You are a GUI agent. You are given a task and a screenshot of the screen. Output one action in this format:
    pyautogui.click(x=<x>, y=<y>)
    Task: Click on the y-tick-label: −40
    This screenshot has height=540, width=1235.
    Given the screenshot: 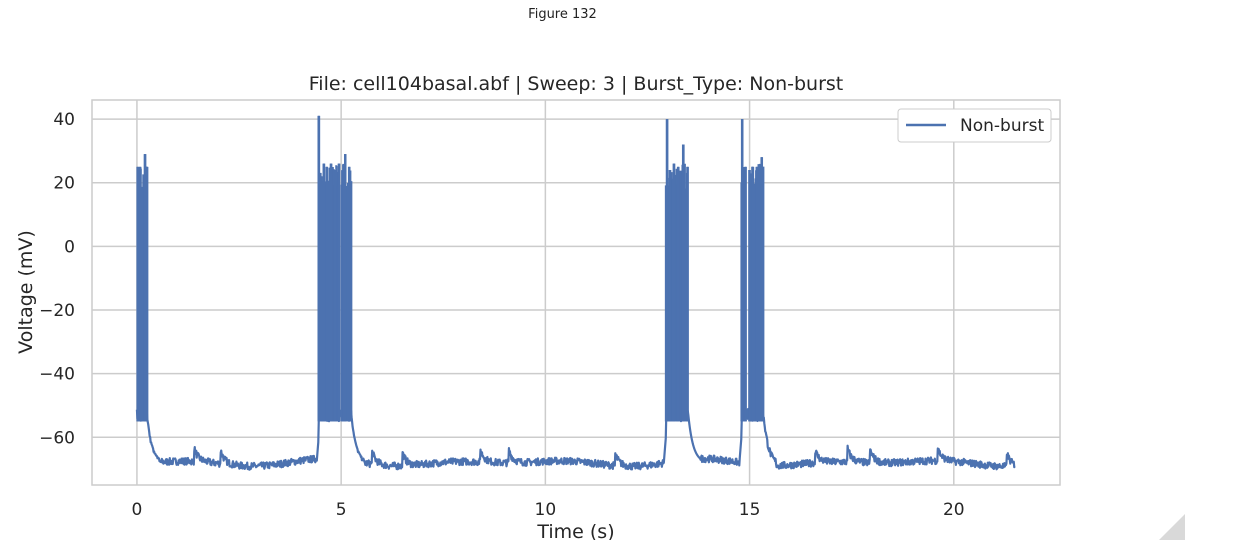 What is the action you would take?
    pyautogui.click(x=57, y=375)
    